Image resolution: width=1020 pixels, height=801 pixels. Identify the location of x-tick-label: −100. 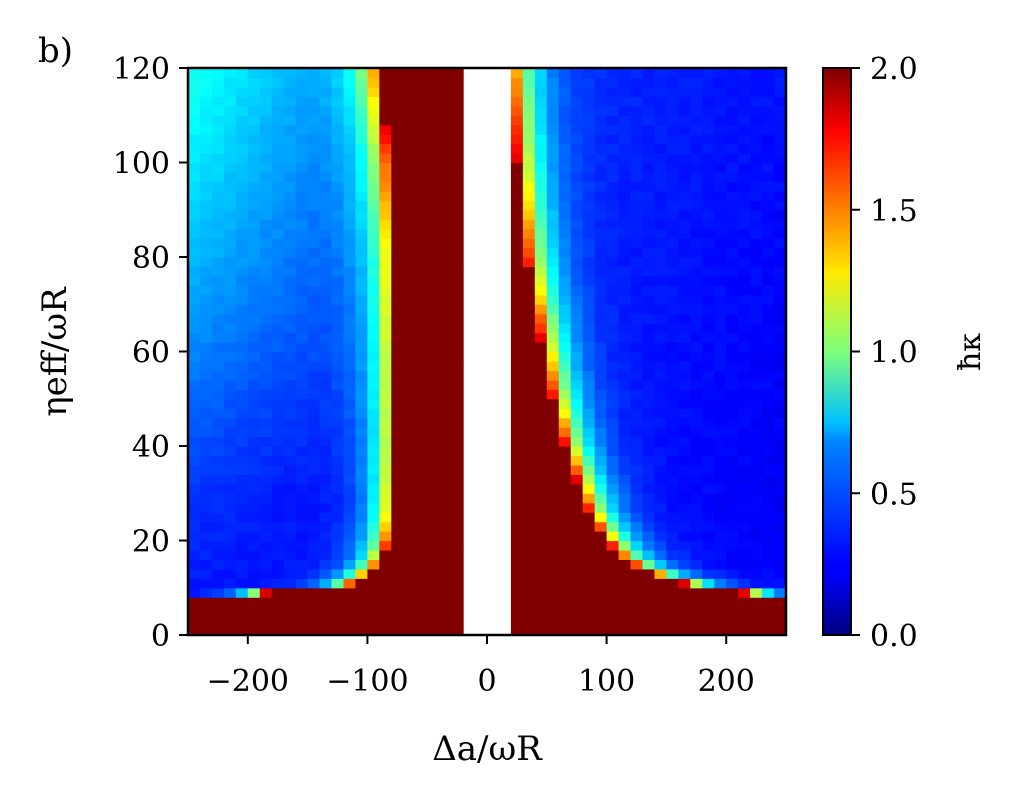
(367, 681).